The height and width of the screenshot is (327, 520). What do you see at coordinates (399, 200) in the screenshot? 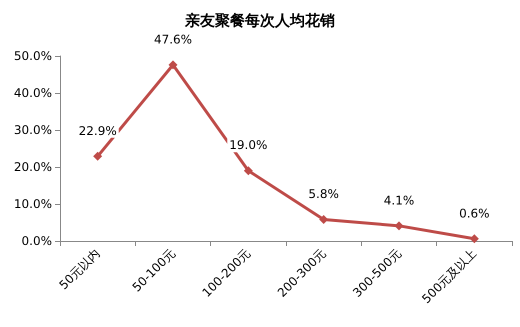
I see `data-label: 4.1%` at bounding box center [399, 200].